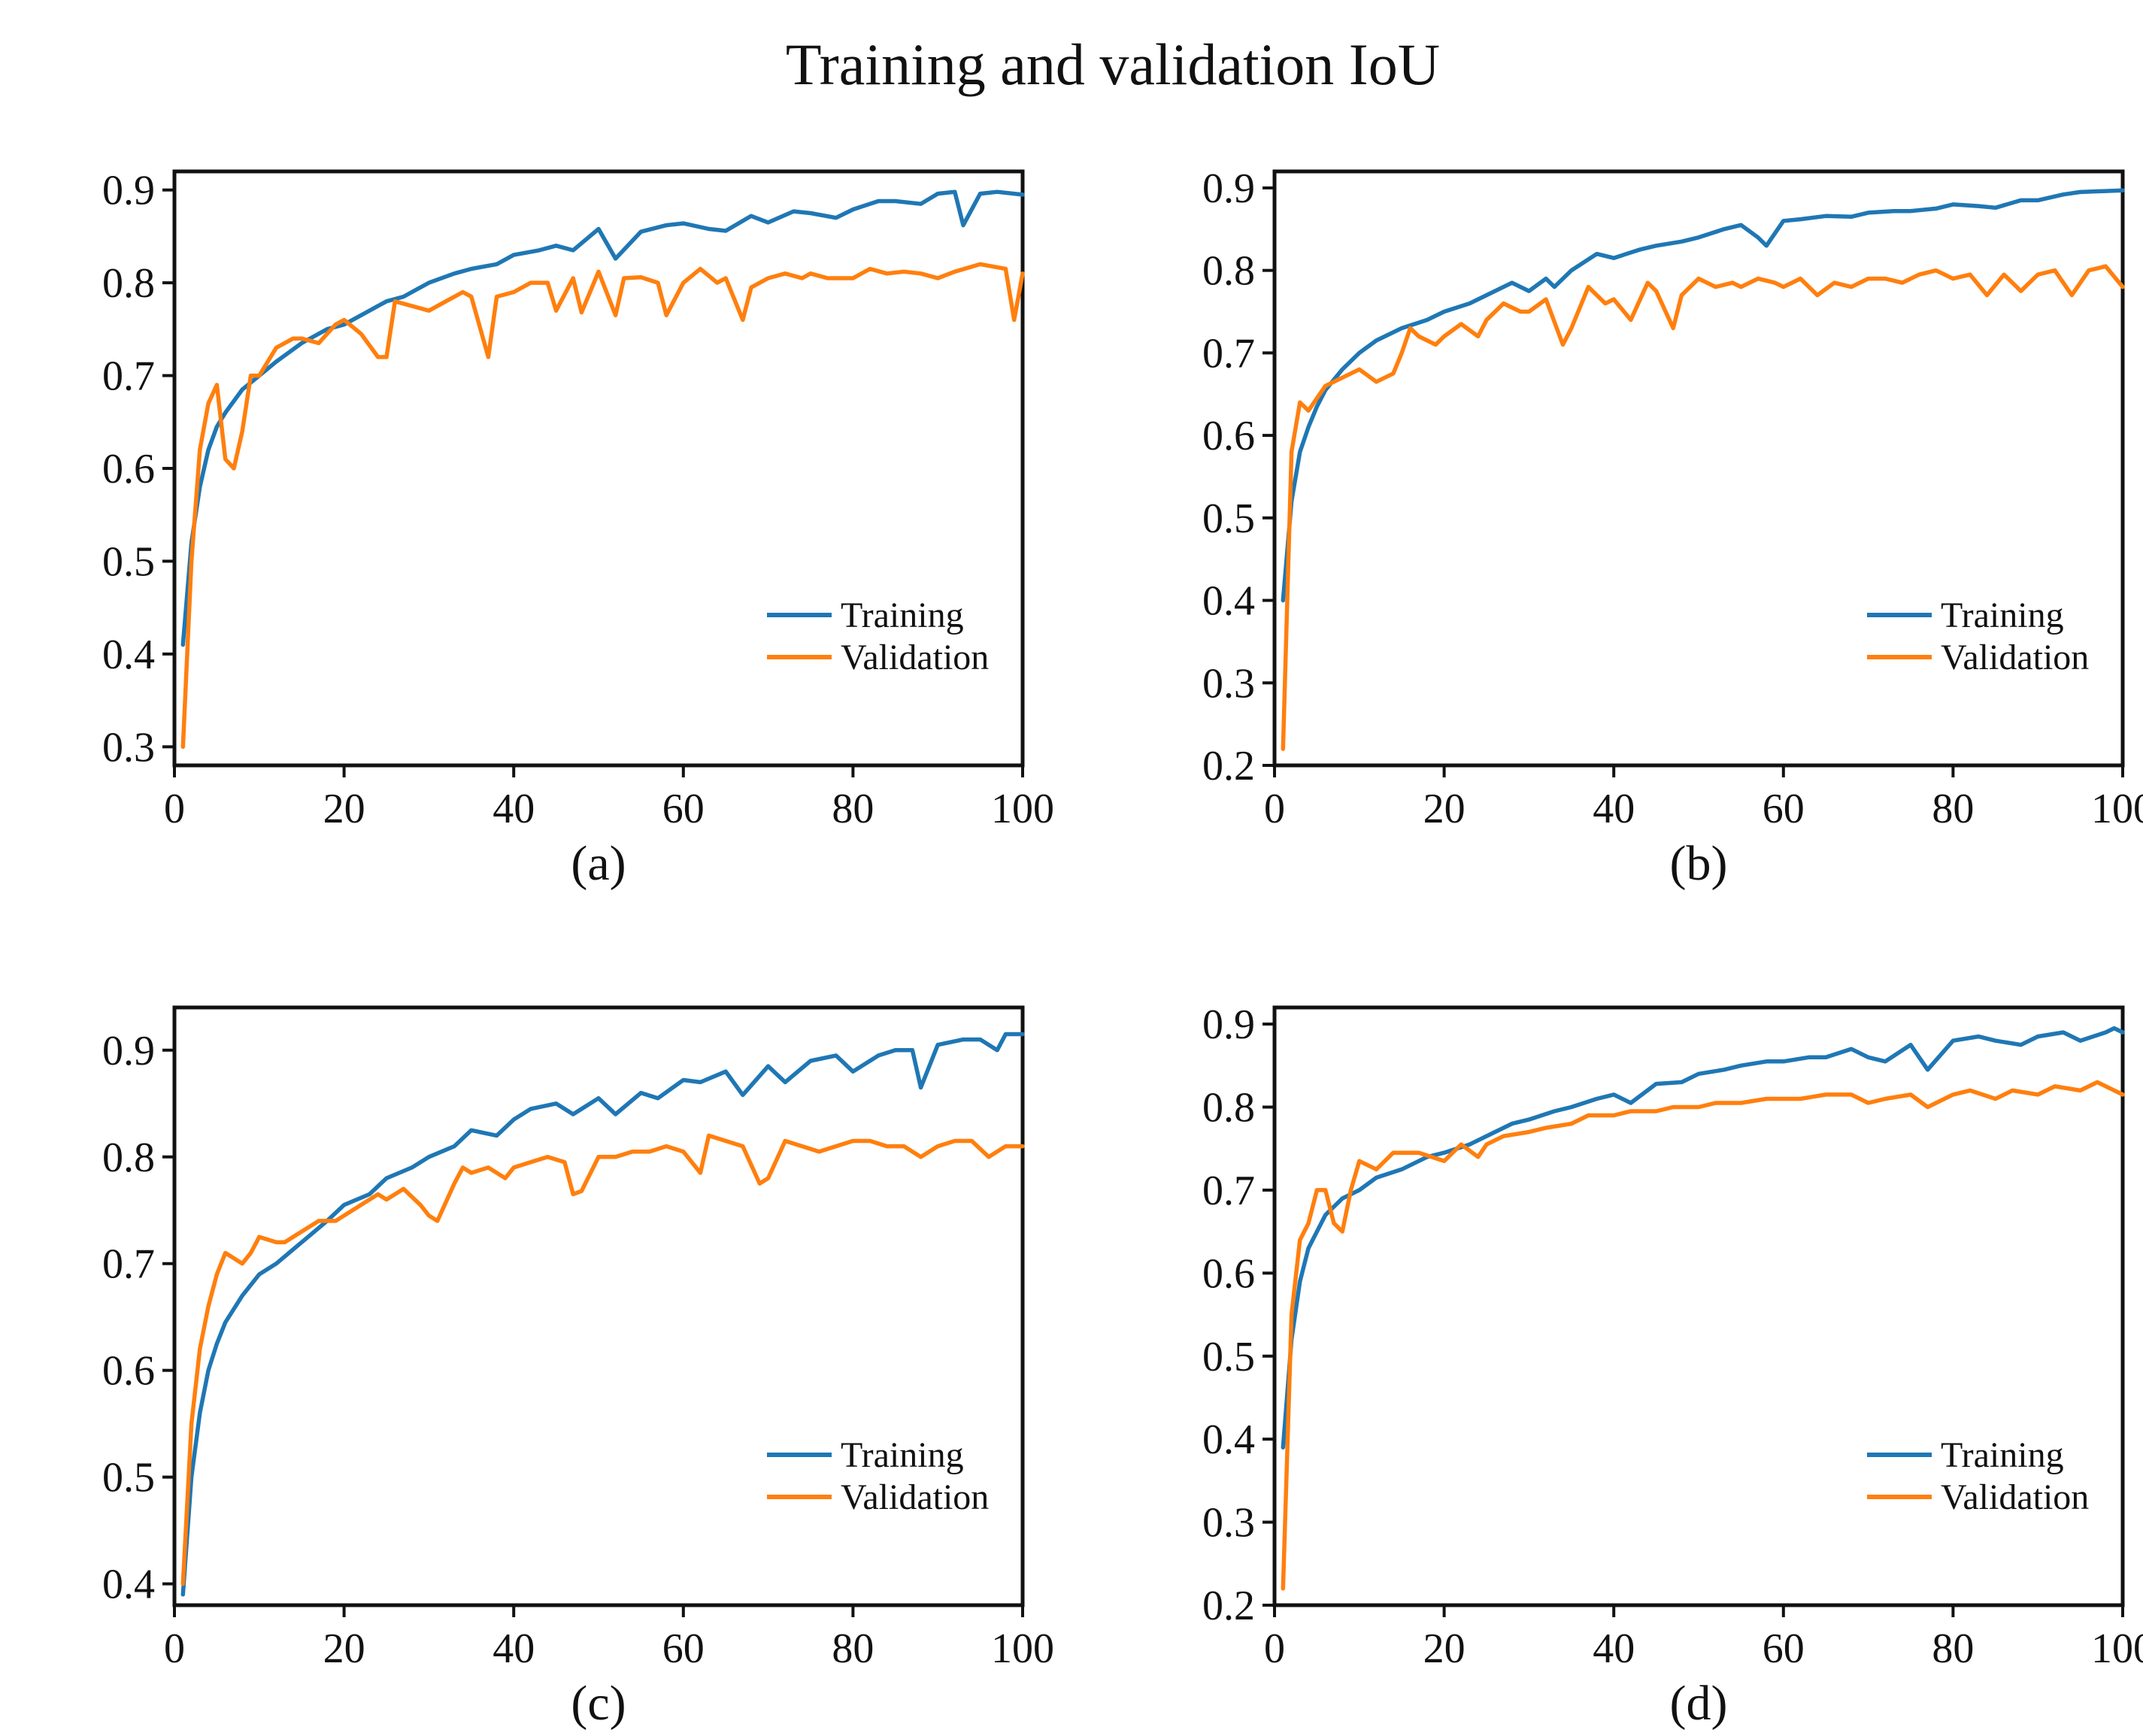 This screenshot has width=2143, height=1736. What do you see at coordinates (1699, 1703) in the screenshot?
I see `panel-label: (d)` at bounding box center [1699, 1703].